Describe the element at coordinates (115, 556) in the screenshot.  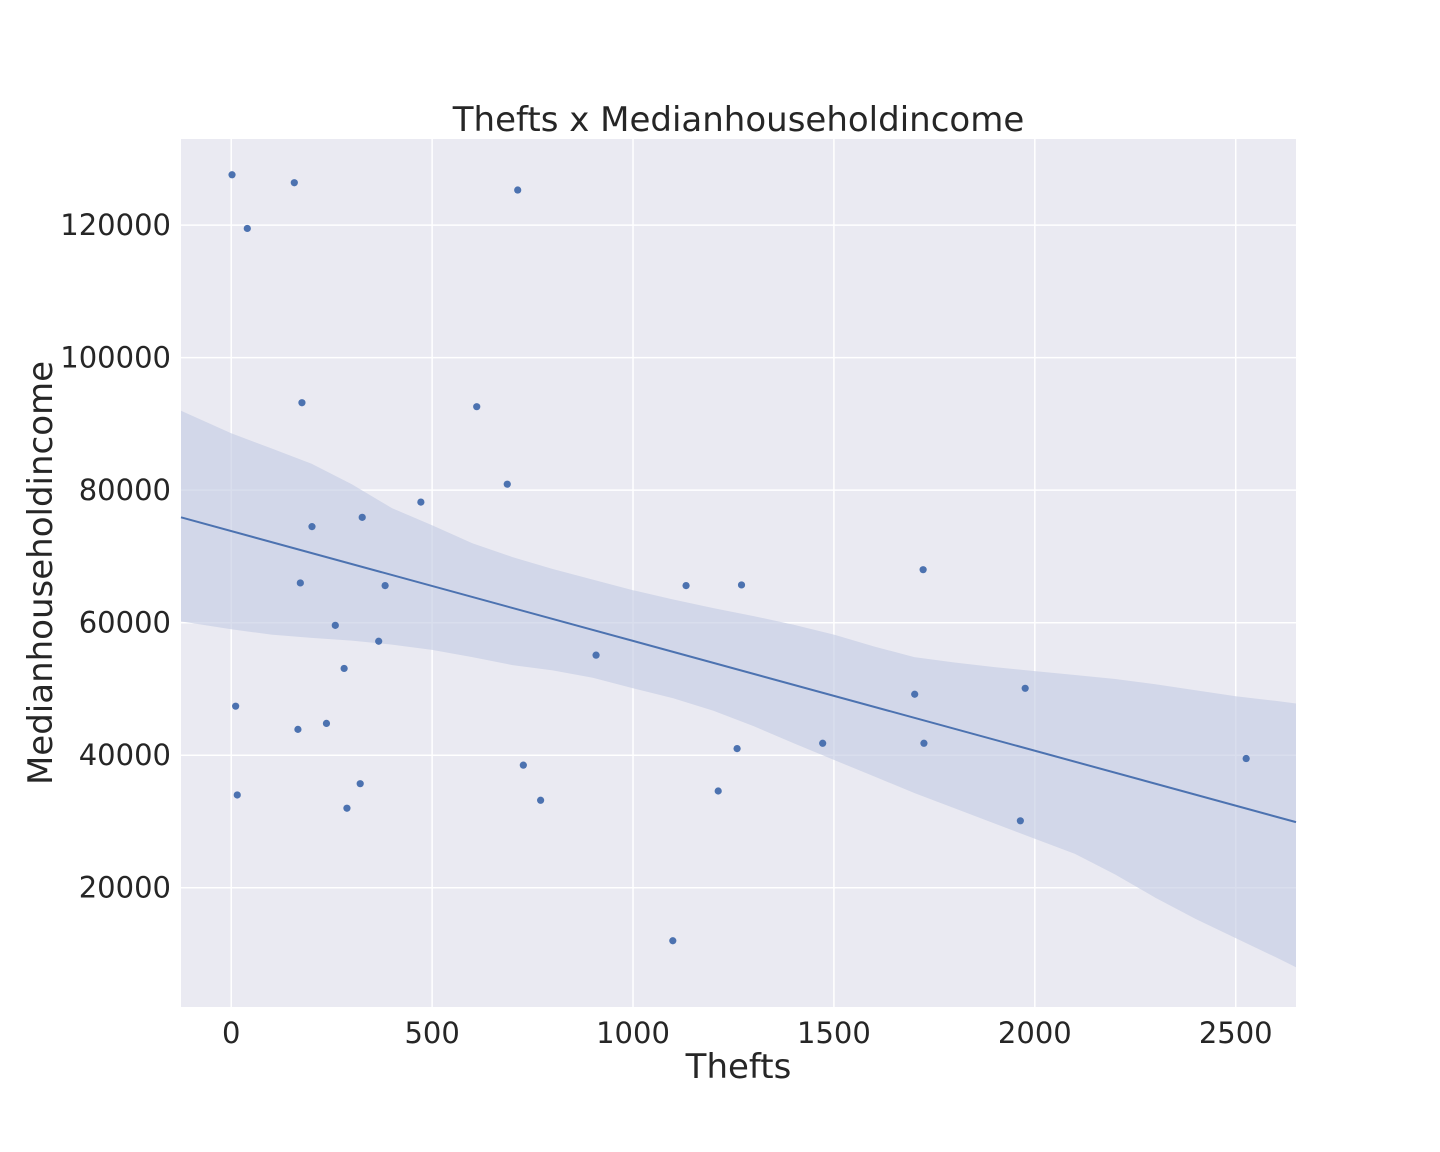
I see `y-axis-ticks: 20000 40000 60000 80000 100000 120000` at that location.